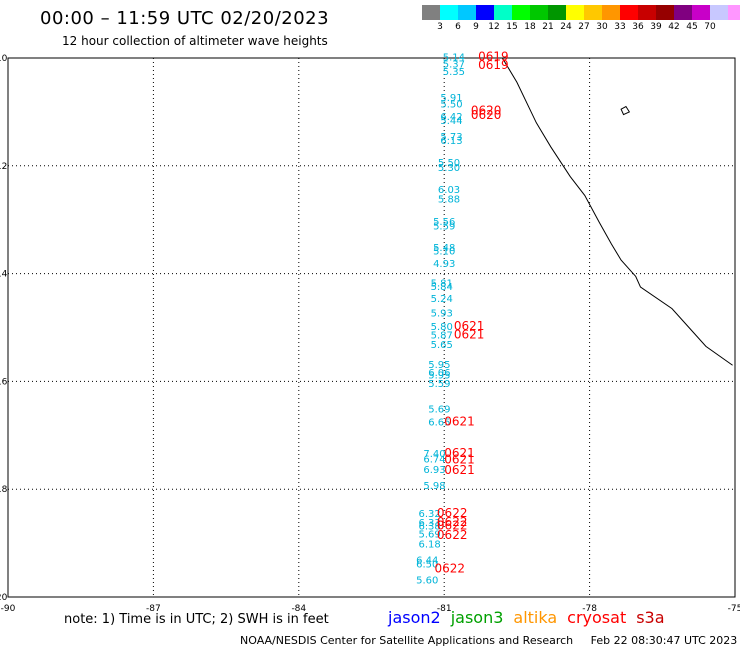  What do you see at coordinates (442, 327) in the screenshot?
I see `swh-label: 5.80` at bounding box center [442, 327].